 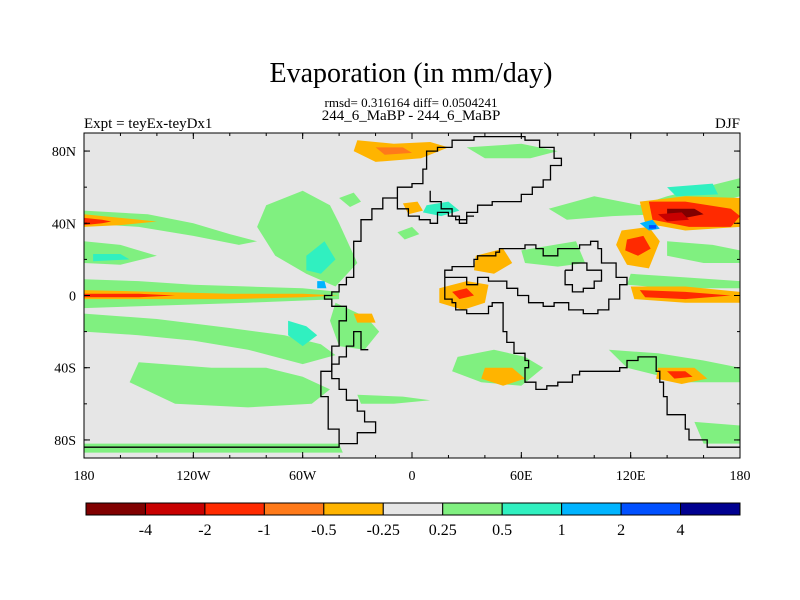 I want to click on colorbar-label-7: 1, so click(x=562, y=530).